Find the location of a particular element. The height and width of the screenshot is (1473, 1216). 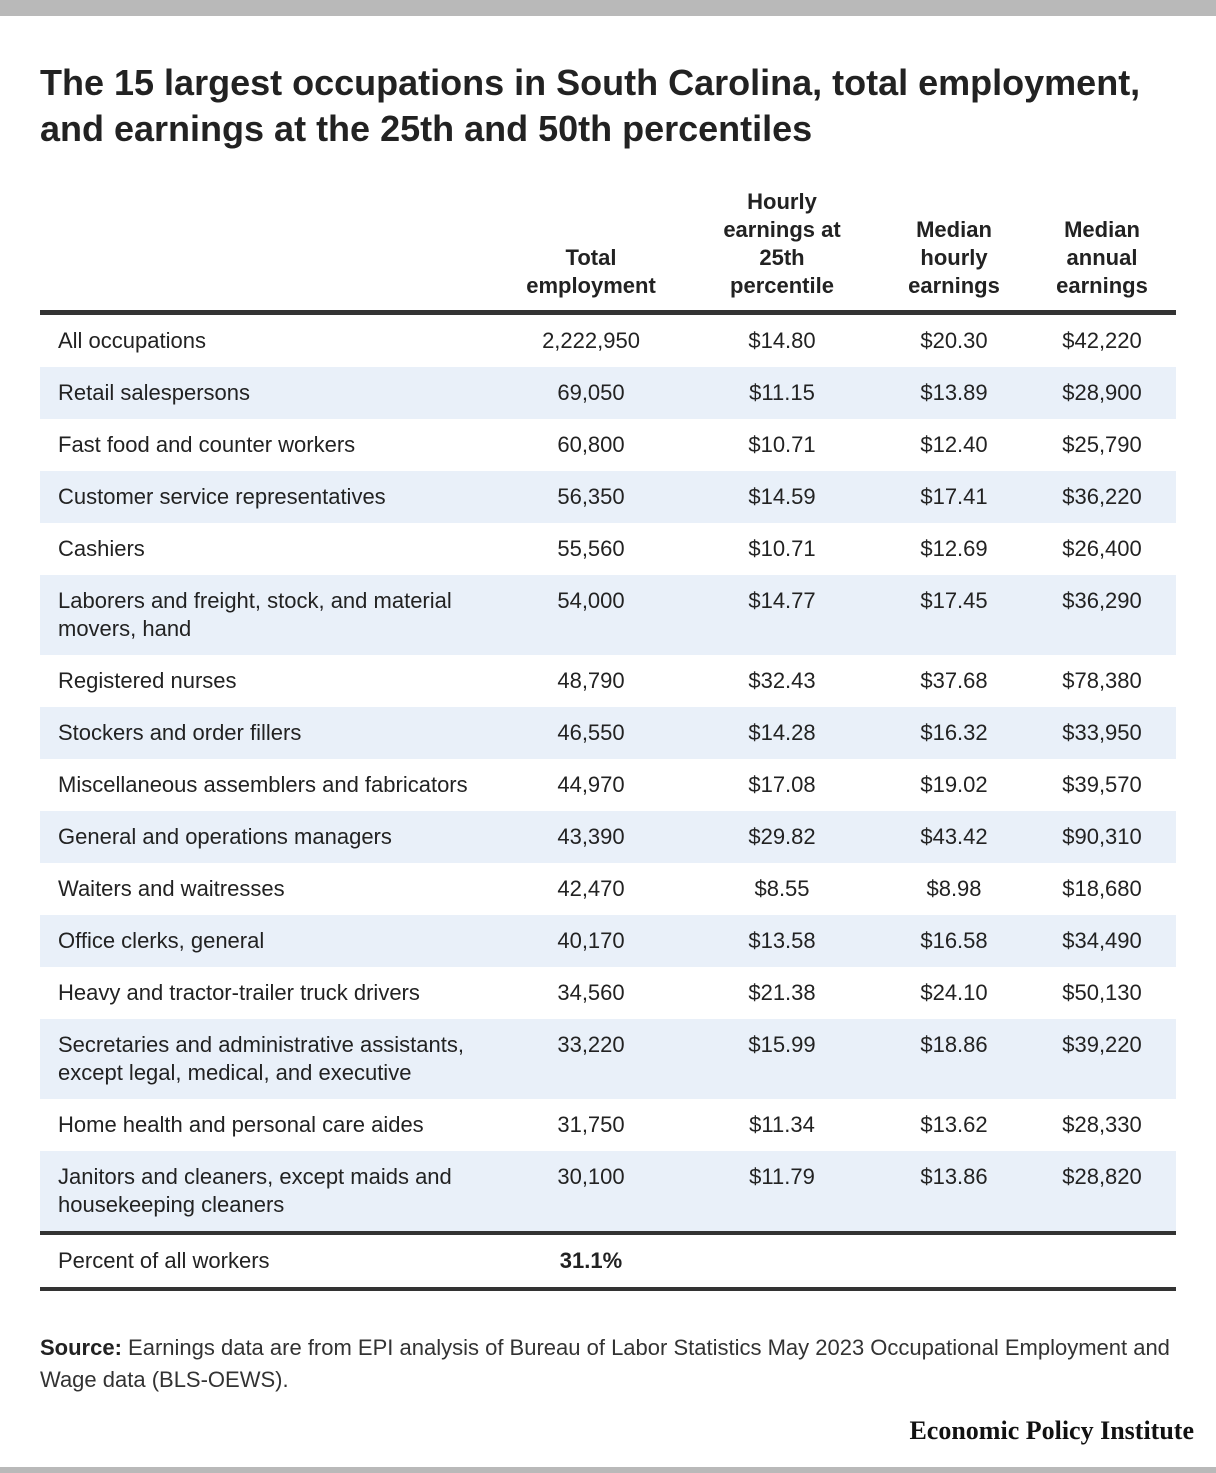

cell-total-employment: 34,560 is located at coordinates (591, 992).